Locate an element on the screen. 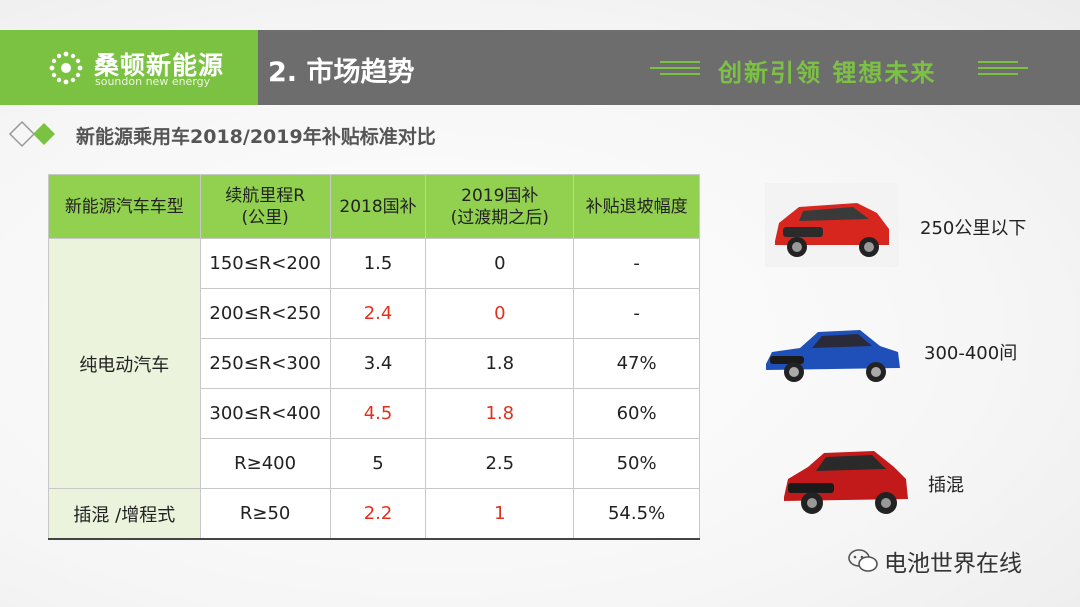 The width and height of the screenshot is (1080, 607). range-cell: 150≤R<200 is located at coordinates (265, 263).